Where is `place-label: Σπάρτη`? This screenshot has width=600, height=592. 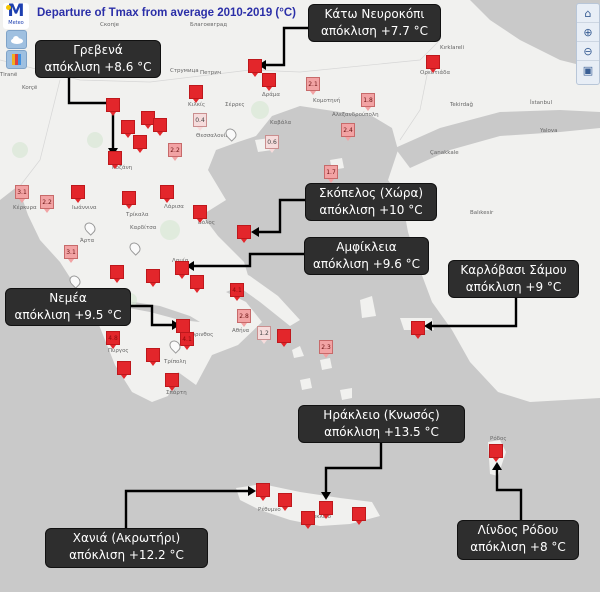
place-label: Σπάρτη is located at coordinates (176, 393).